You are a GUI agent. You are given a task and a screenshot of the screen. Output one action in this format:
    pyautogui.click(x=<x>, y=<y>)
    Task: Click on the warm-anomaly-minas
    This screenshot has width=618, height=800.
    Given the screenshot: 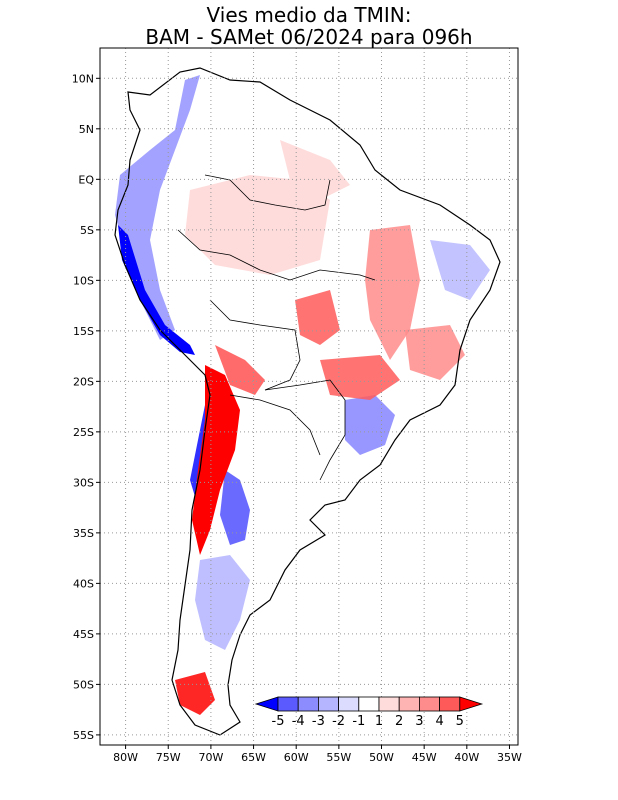 What is the action you would take?
    pyautogui.click(x=435, y=352)
    